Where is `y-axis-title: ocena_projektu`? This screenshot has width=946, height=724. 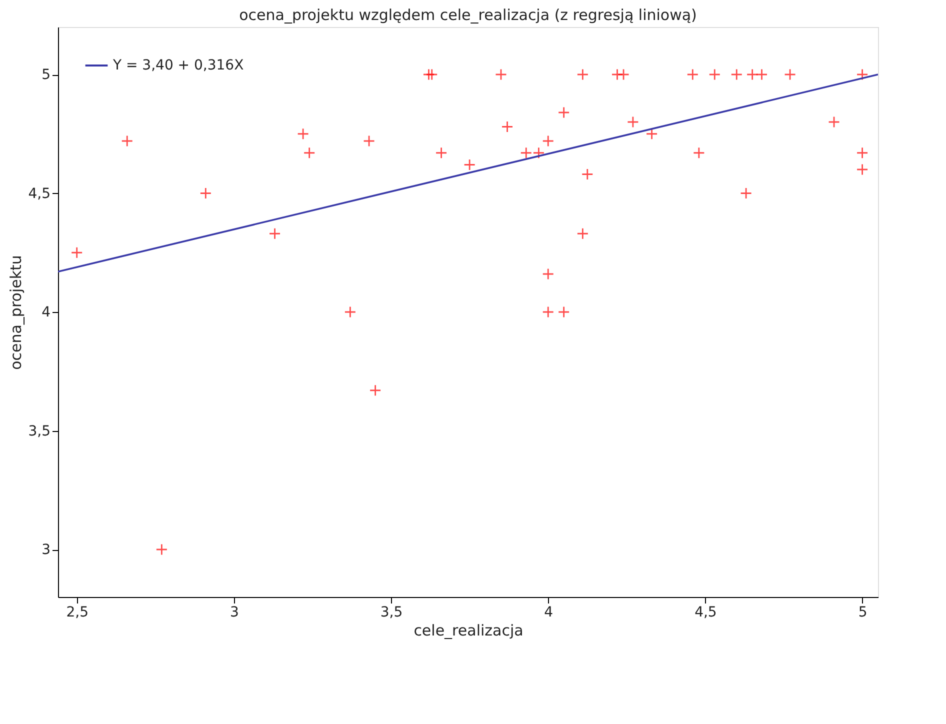
y-axis-title: ocena_projektu is located at coordinates (16, 312).